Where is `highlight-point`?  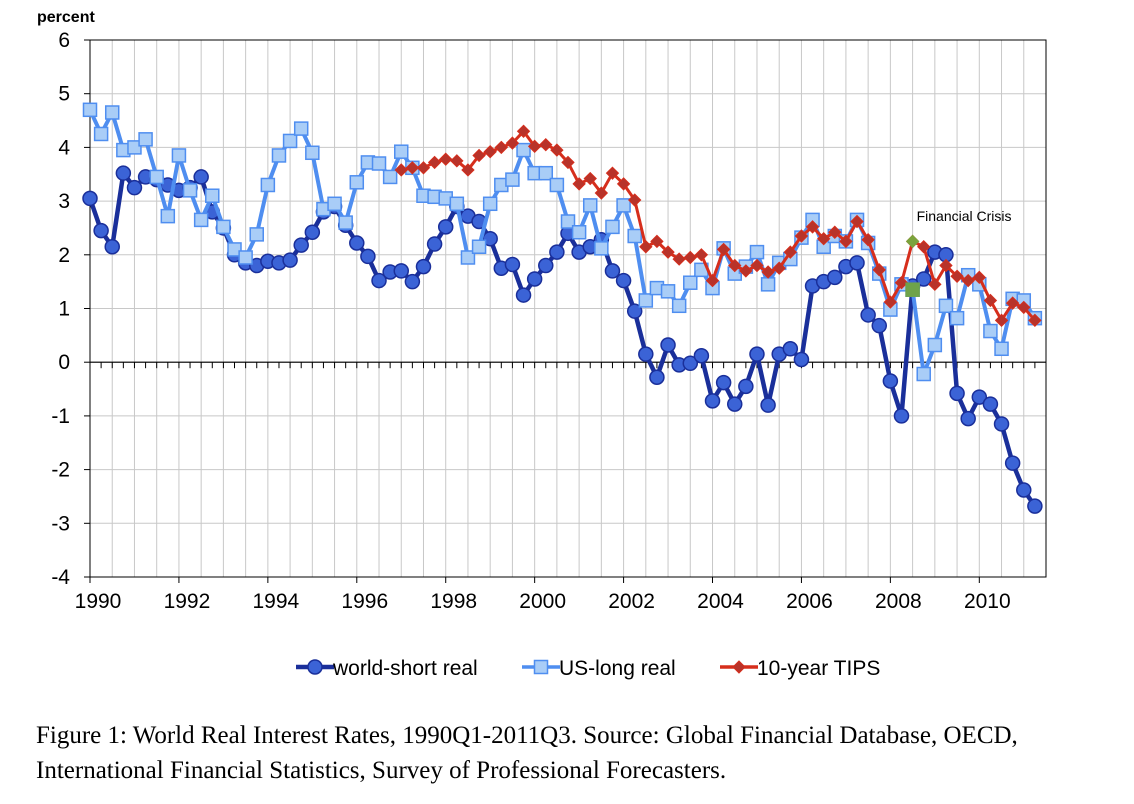
highlight-point is located at coordinates (912, 289).